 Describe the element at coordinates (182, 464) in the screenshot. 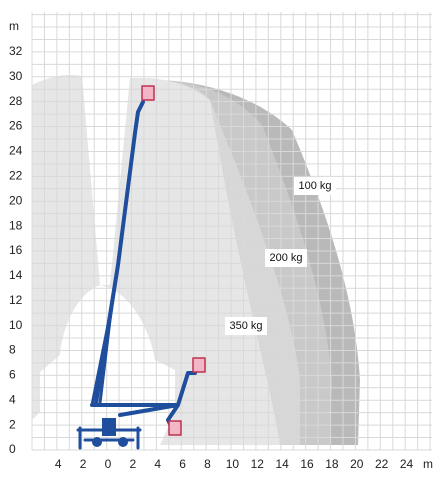

I see `x-tick-label: 6` at that location.